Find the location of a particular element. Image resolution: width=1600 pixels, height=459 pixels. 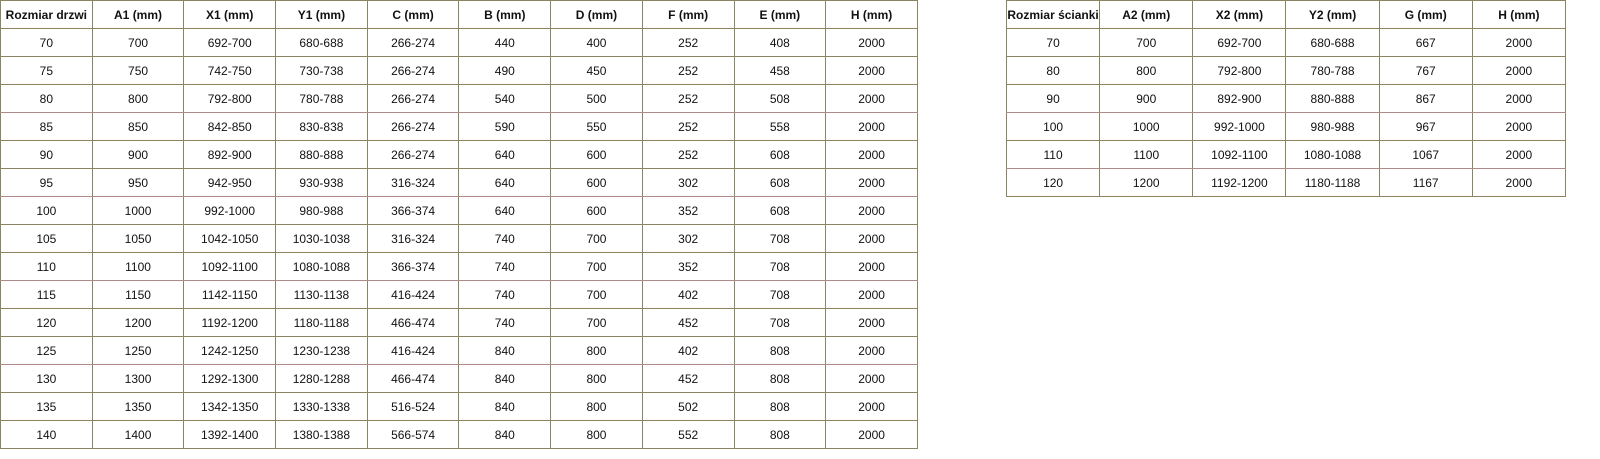

table-cell: 992-1000 is located at coordinates (230, 210).